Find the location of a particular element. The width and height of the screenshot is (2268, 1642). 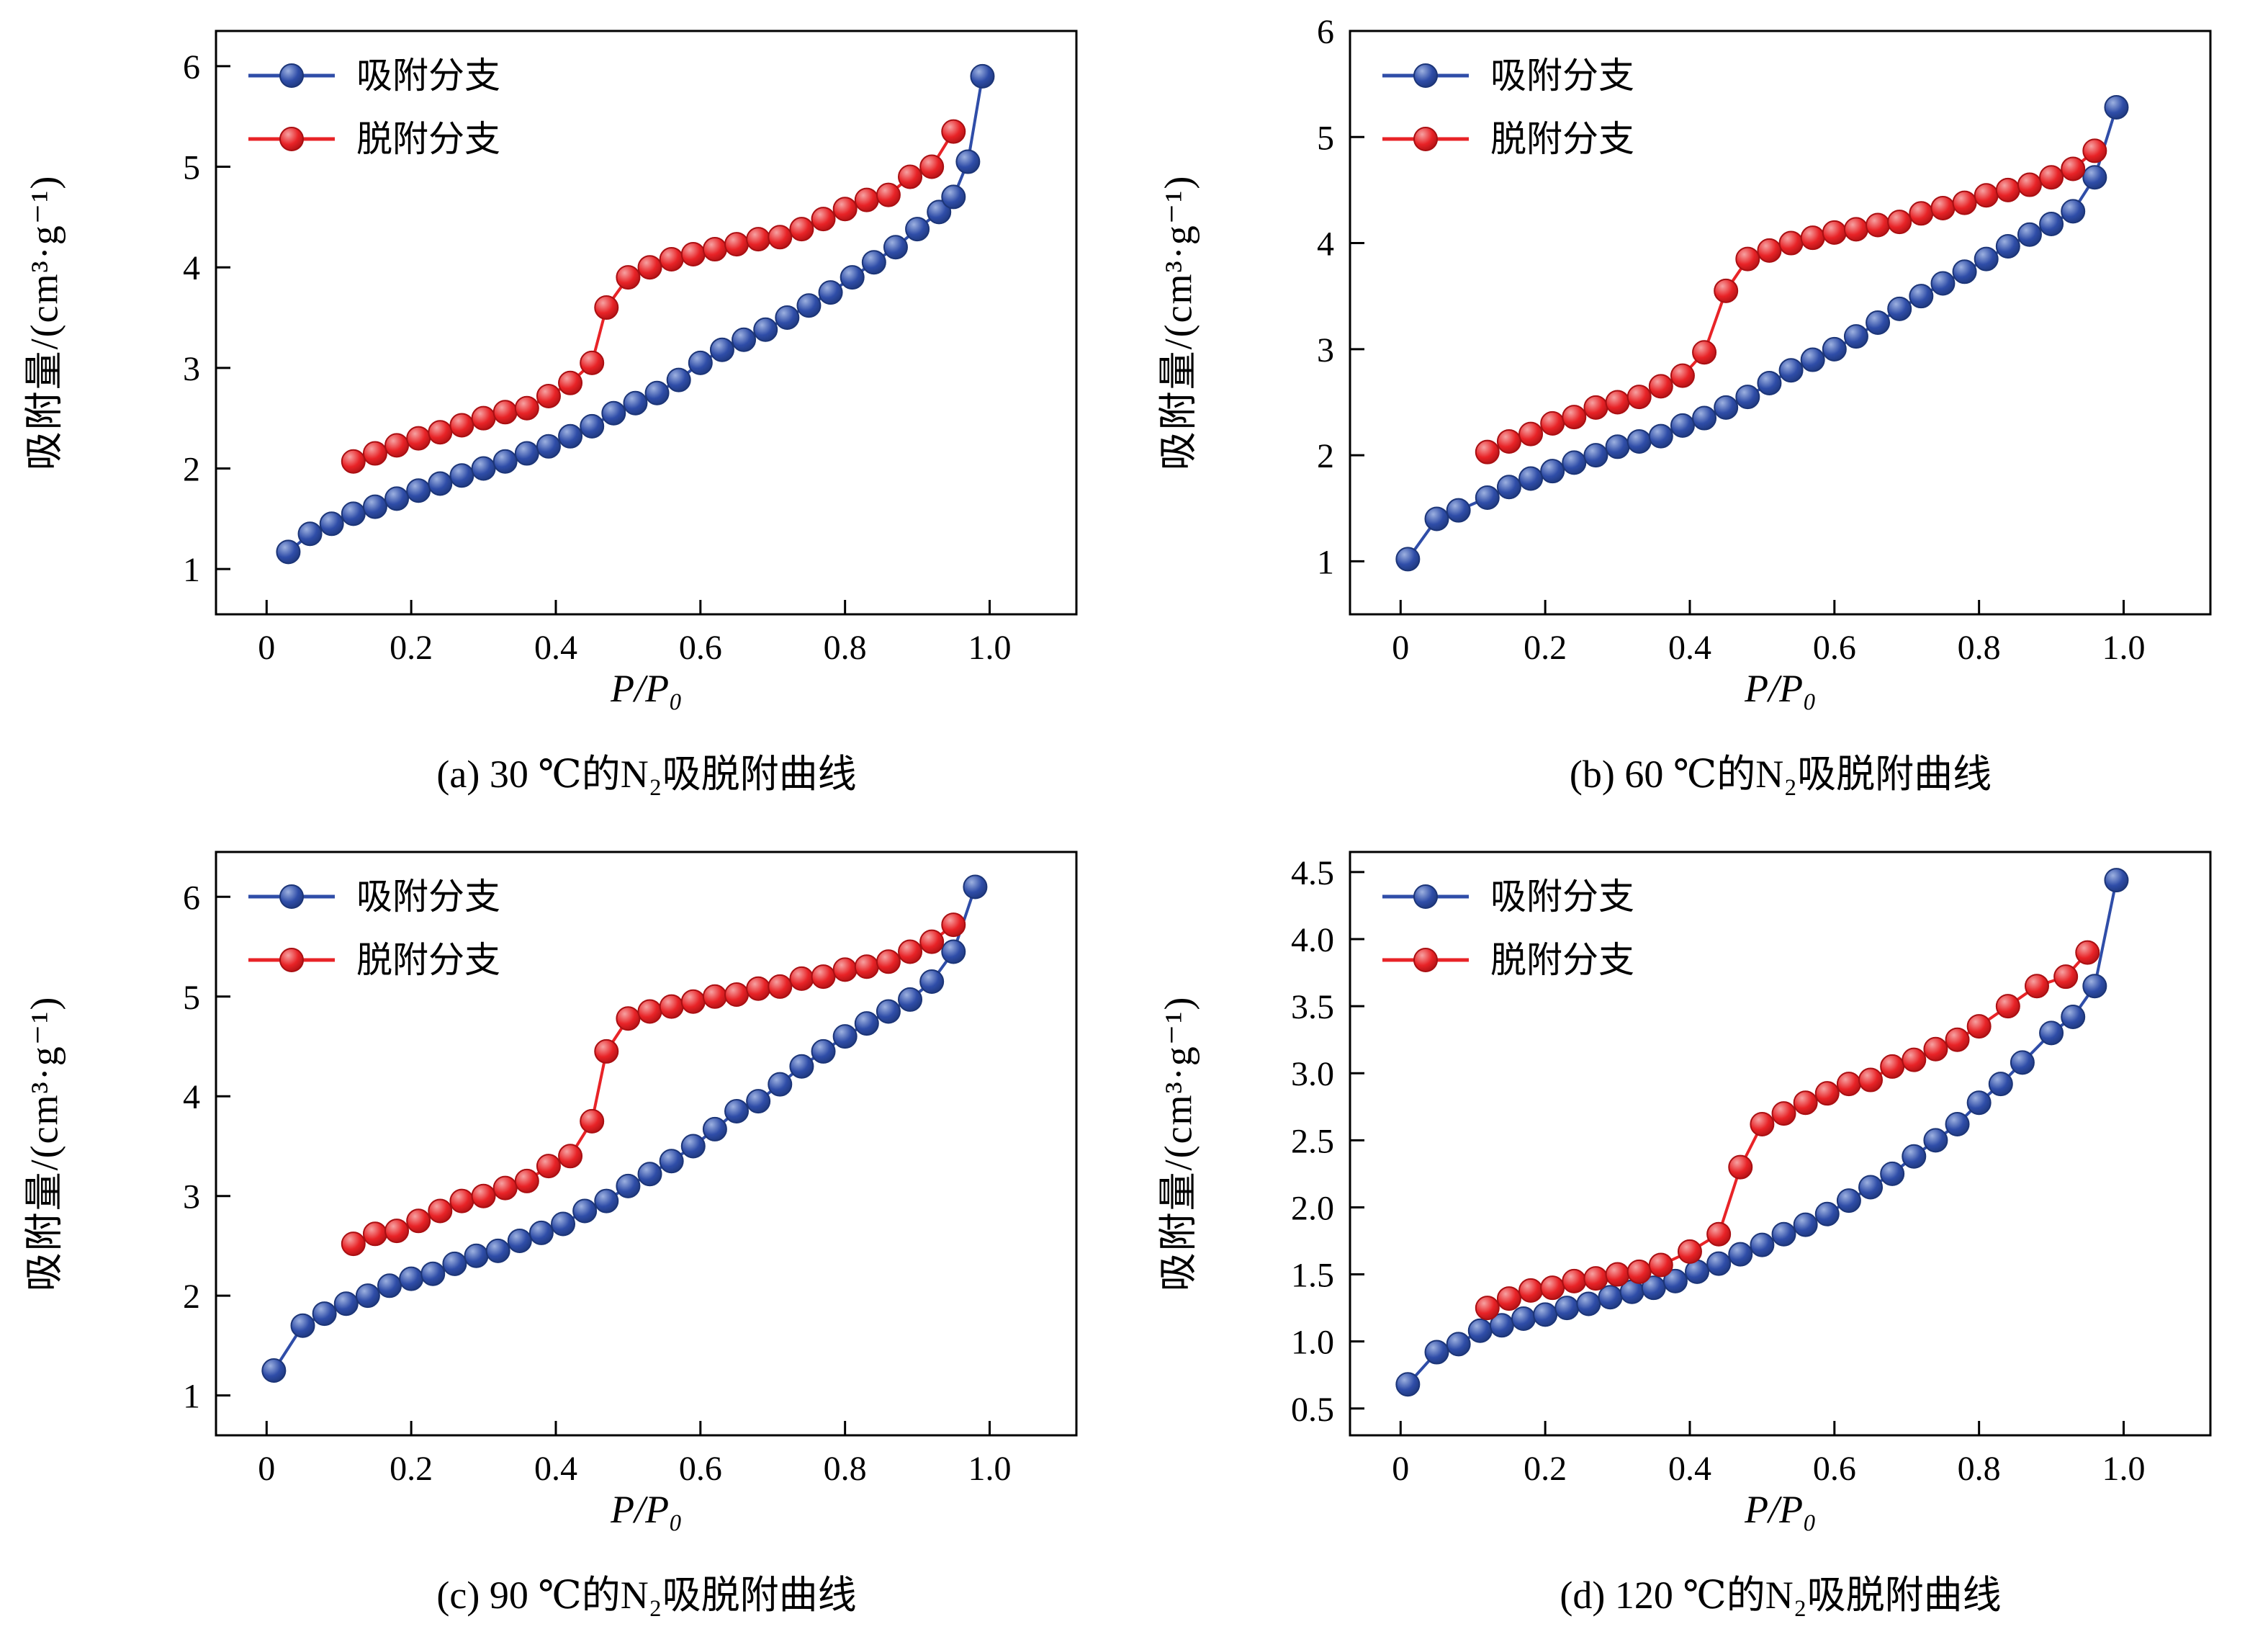

chart-caption-c: (c) 90 ℃的N₂吸脱附曲线 is located at coordinates (646, 1595).